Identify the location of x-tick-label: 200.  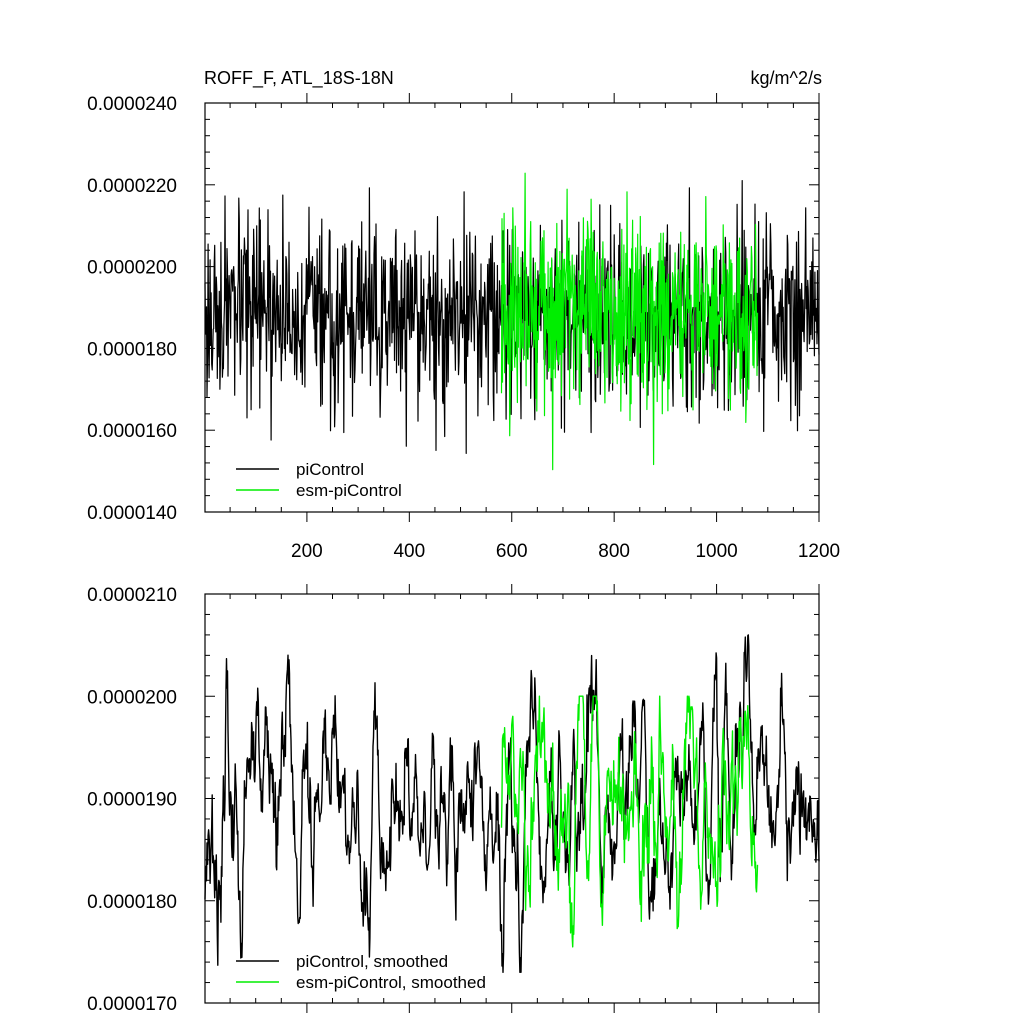
(307, 551).